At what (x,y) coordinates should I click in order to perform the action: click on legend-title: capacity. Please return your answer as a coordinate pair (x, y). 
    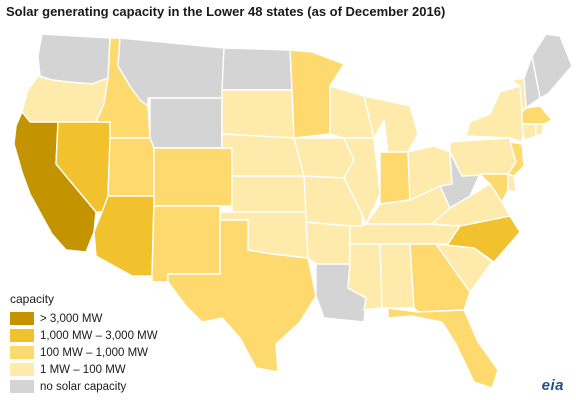
    Looking at the image, I should click on (32, 299).